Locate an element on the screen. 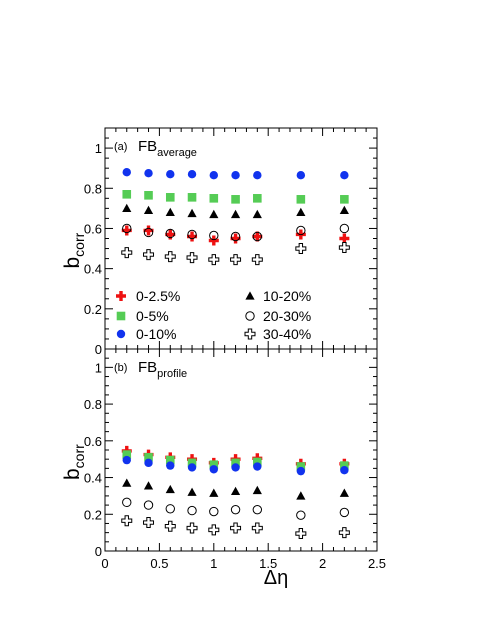  legend-label: 0-10% is located at coordinates (156, 334).